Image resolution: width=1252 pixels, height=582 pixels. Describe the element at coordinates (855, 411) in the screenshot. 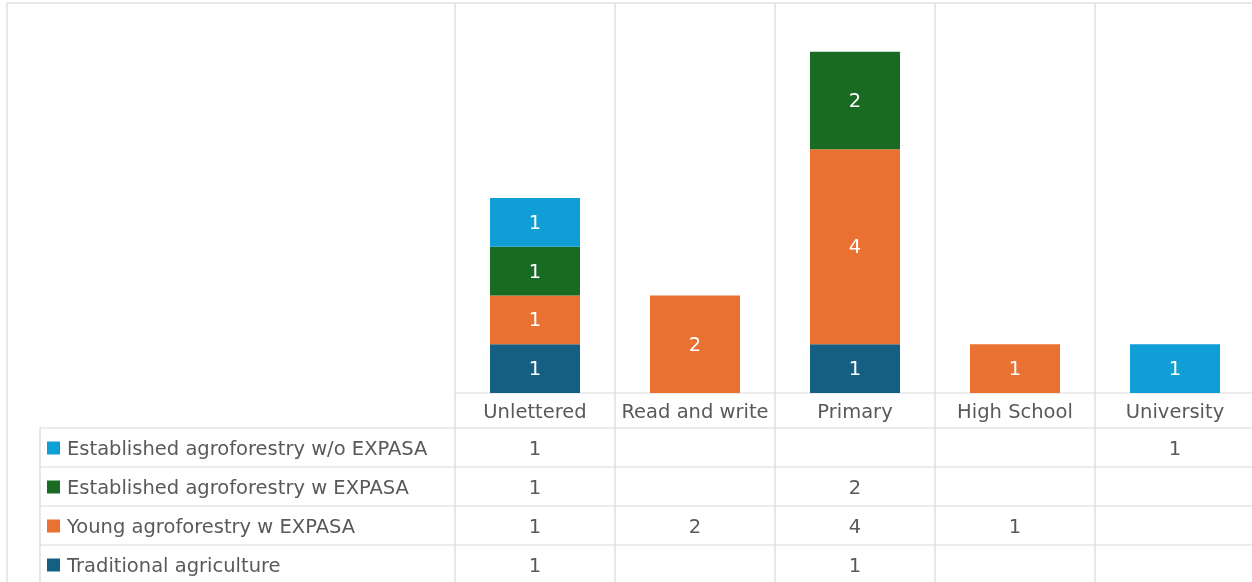

I see `x-tick-label: Primary` at that location.